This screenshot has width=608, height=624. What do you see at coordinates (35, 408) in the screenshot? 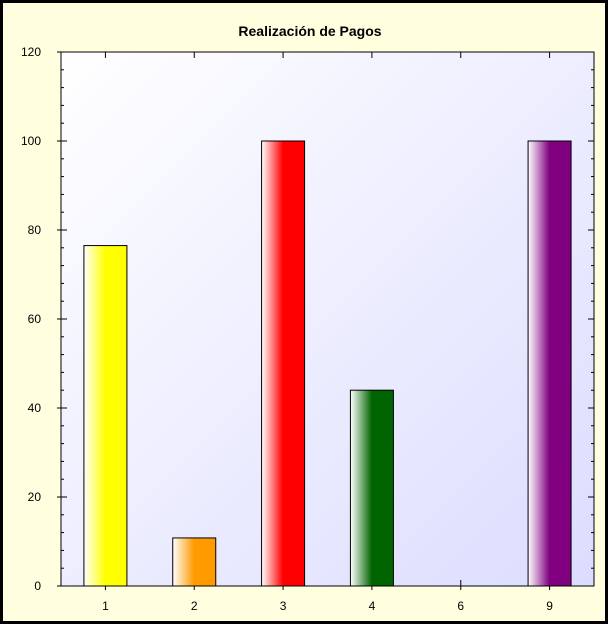
I see `y-tick-label: 40` at bounding box center [35, 408].